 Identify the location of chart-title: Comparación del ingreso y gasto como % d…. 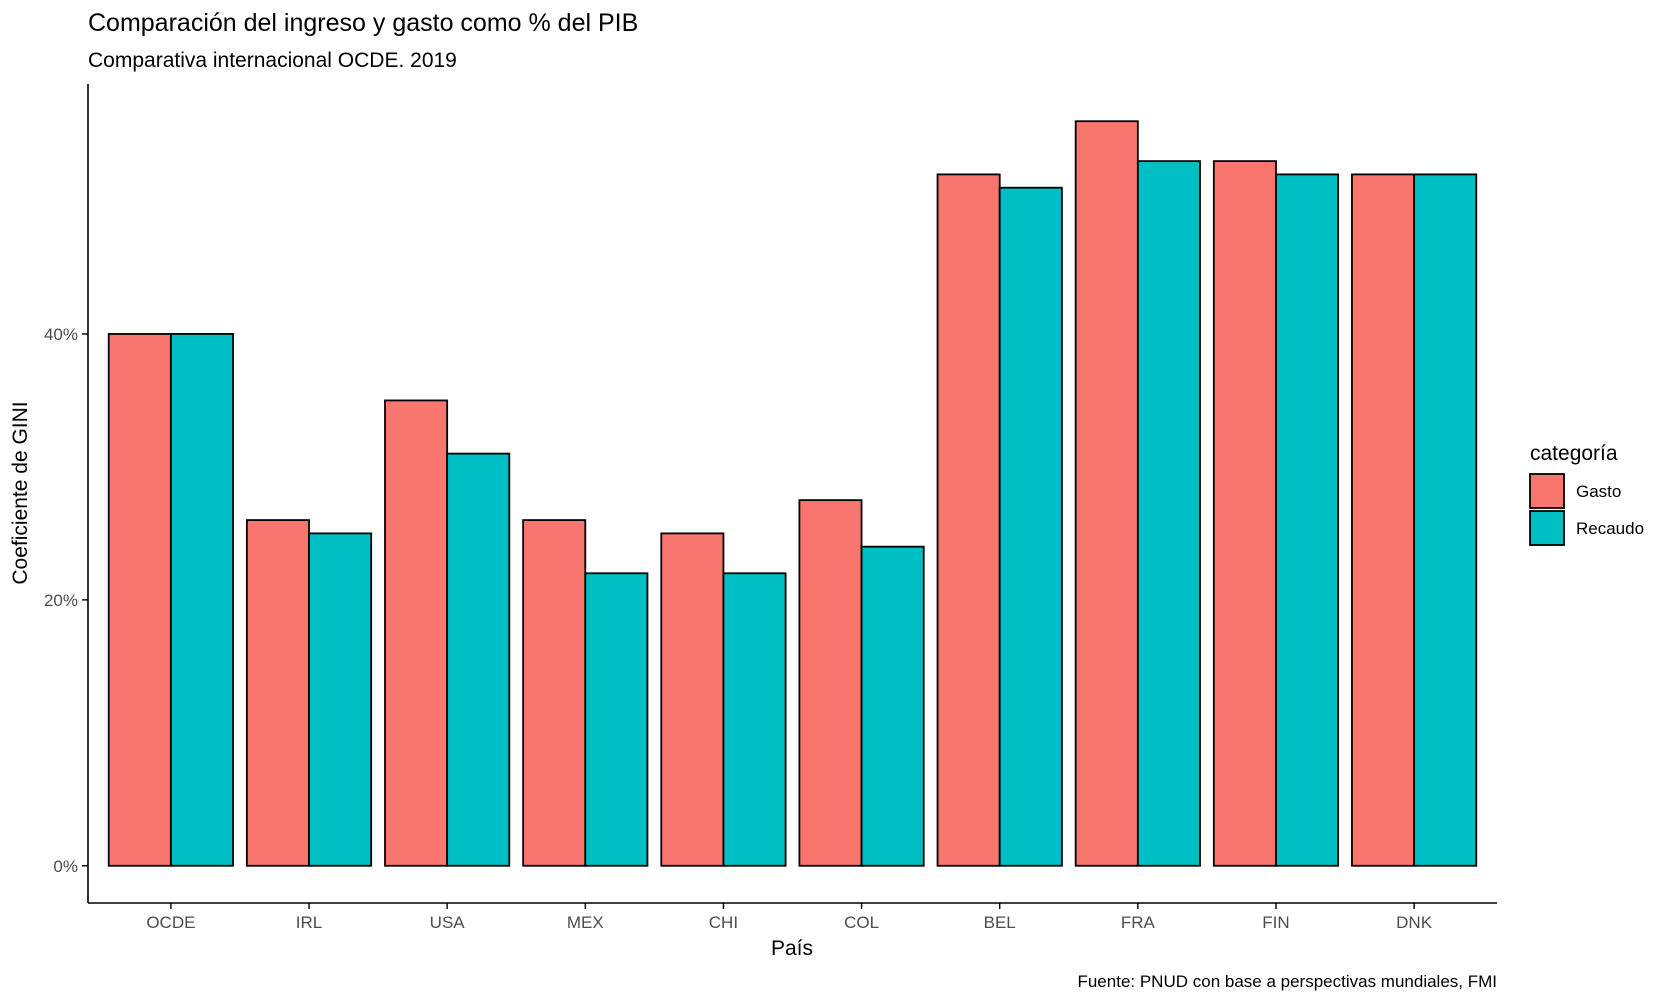
(363, 23).